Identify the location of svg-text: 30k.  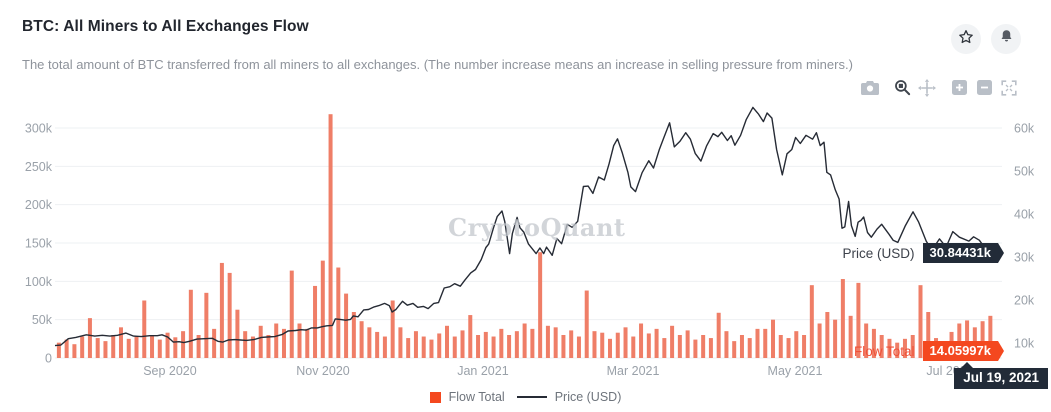
(1024, 258).